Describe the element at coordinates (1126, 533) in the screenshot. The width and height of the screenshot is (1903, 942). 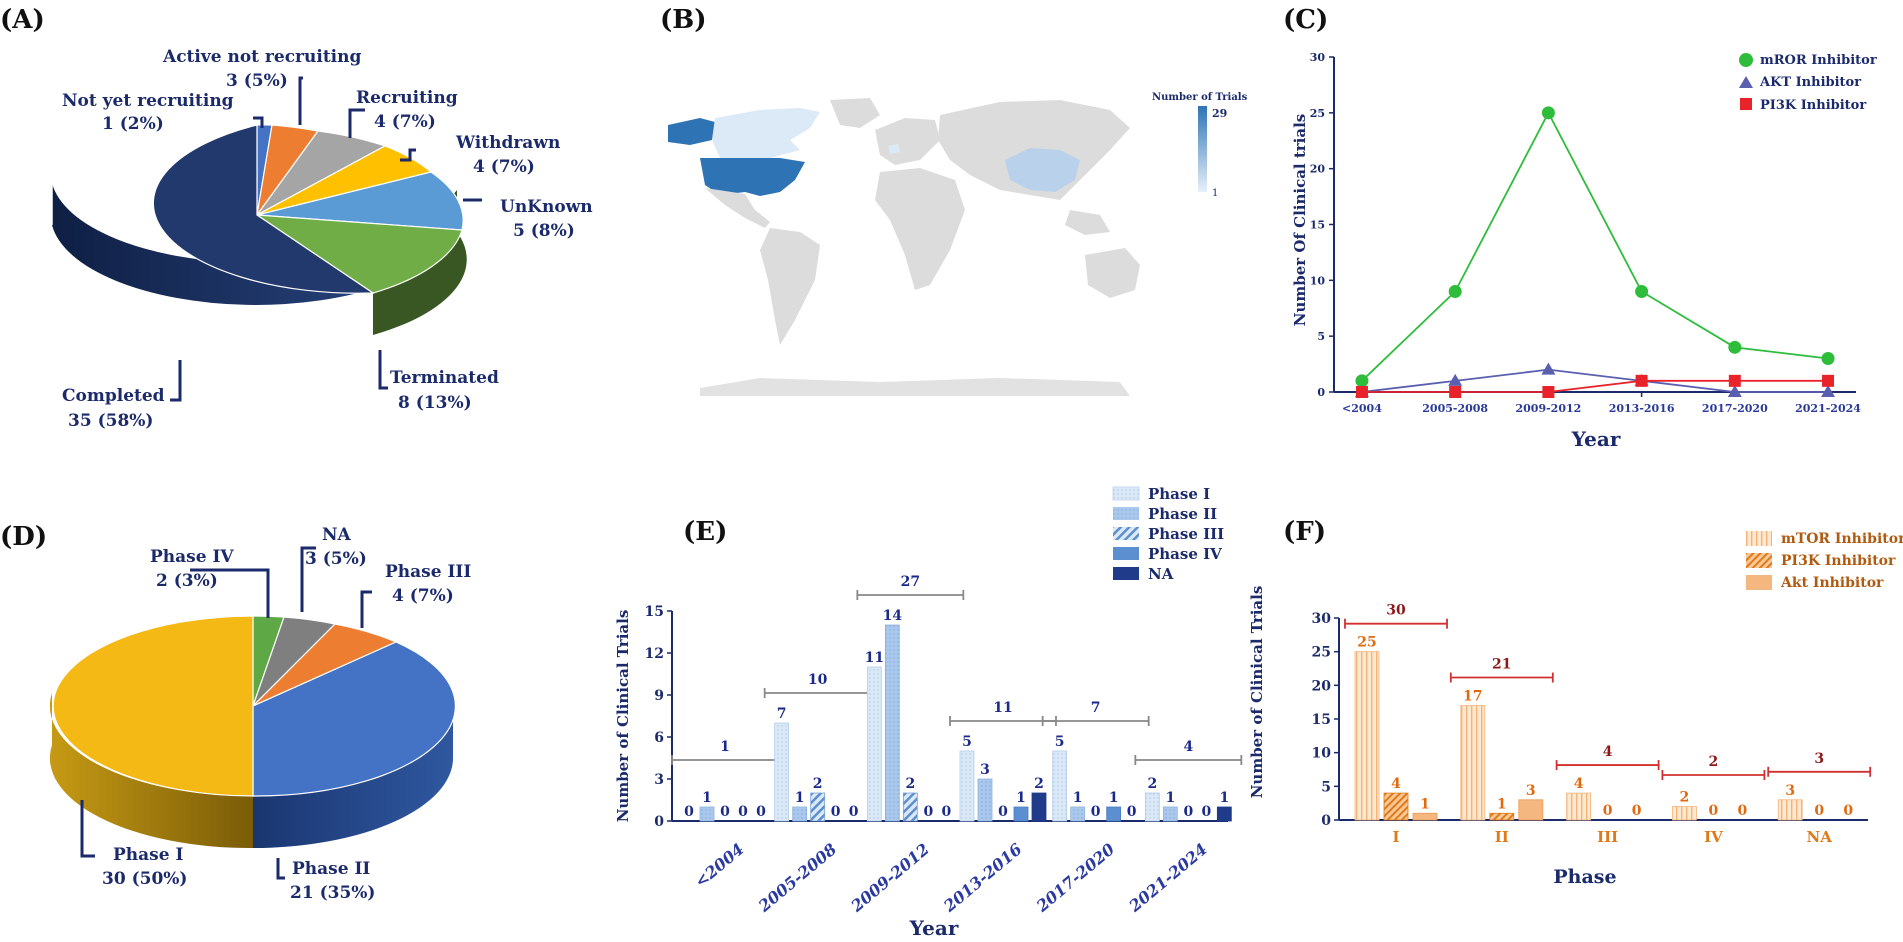
I see `legend-swatch-phase-iii` at that location.